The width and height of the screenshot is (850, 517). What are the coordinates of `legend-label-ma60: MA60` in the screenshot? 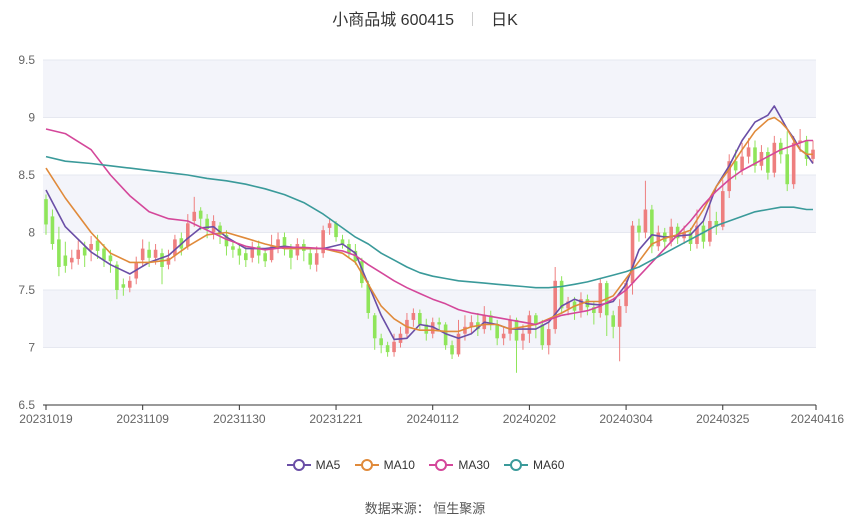 It's located at (549, 465).